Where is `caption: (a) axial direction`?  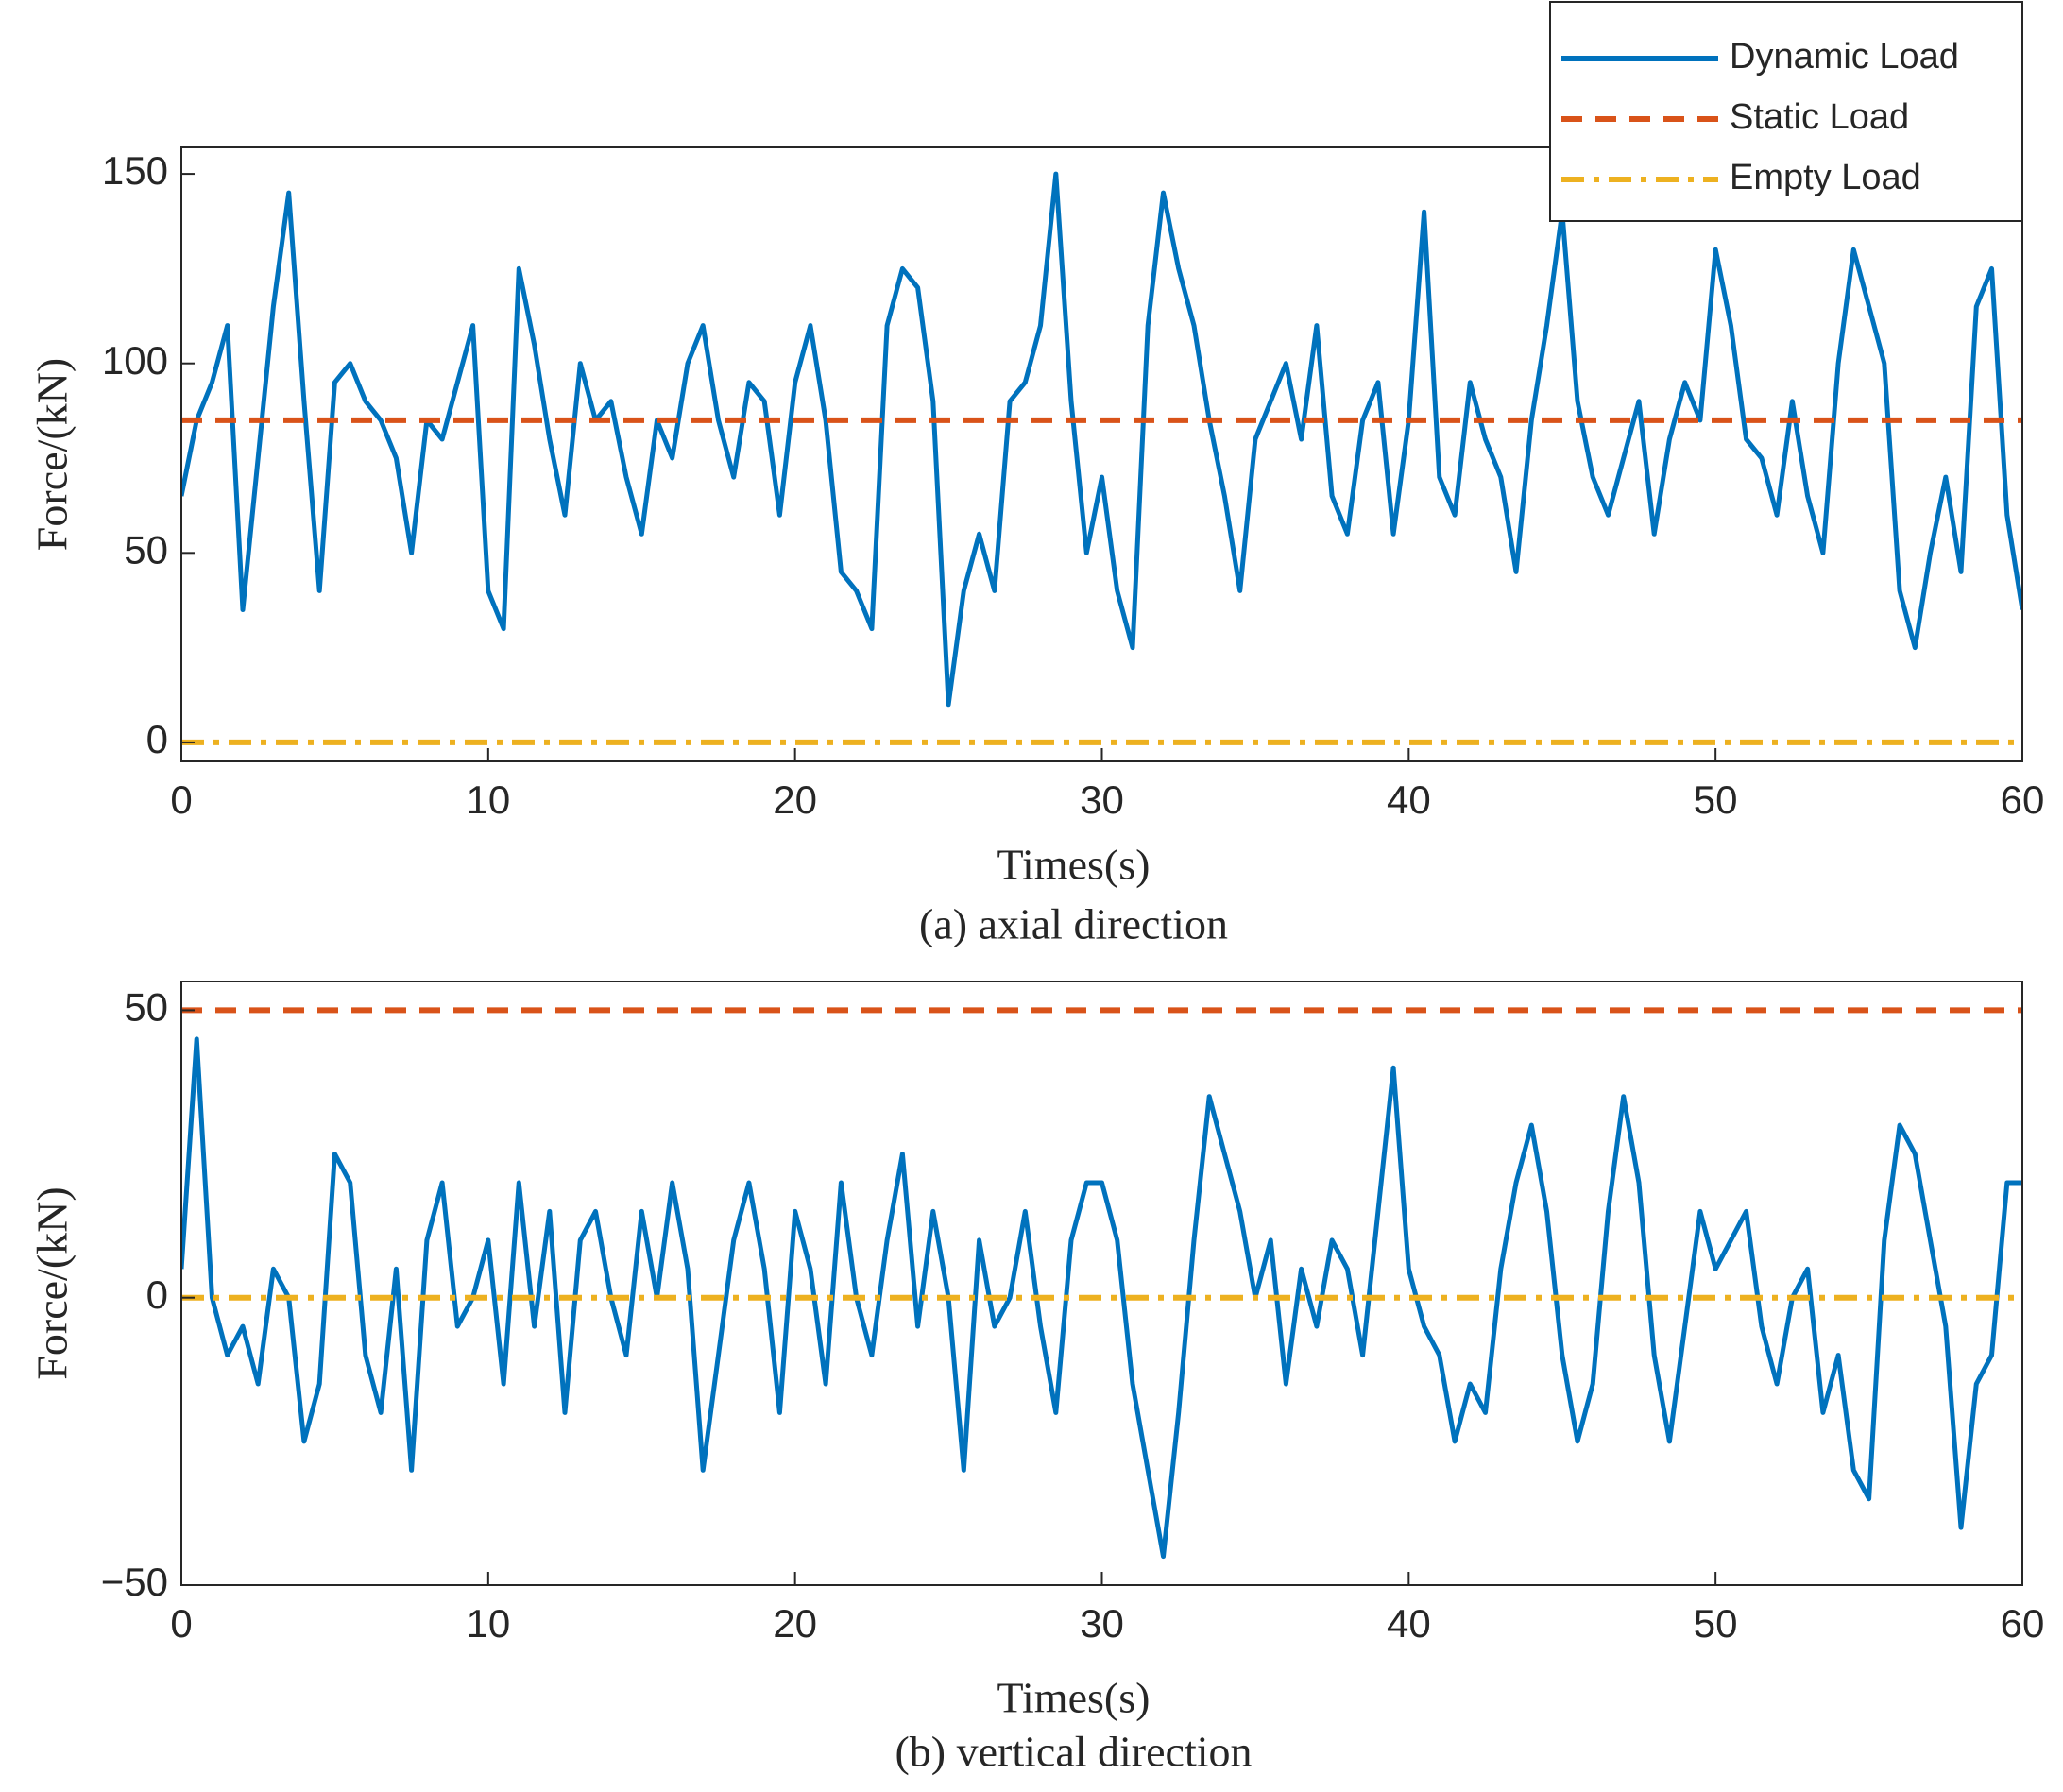
caption: (a) axial direction is located at coordinates (1073, 924).